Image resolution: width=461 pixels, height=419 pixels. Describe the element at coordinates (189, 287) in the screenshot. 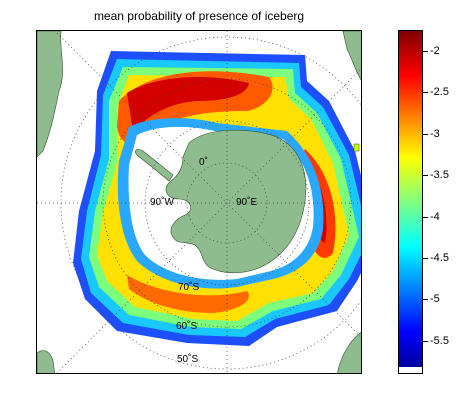

I see `lat-label-70s: 70˚S` at that location.